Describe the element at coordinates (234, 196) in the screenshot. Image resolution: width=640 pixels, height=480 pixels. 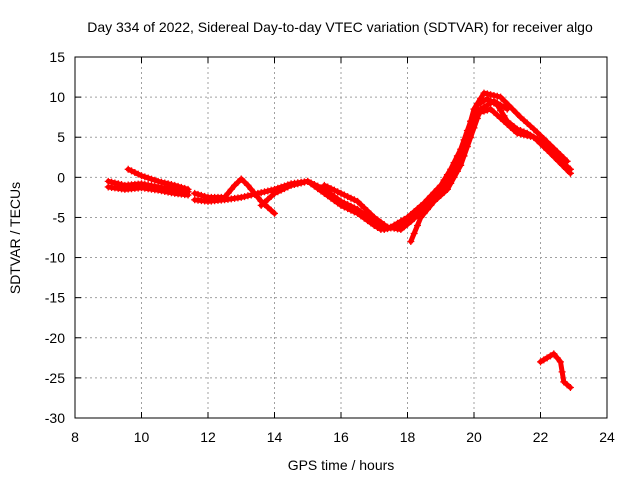
I see `series-track-e` at that location.